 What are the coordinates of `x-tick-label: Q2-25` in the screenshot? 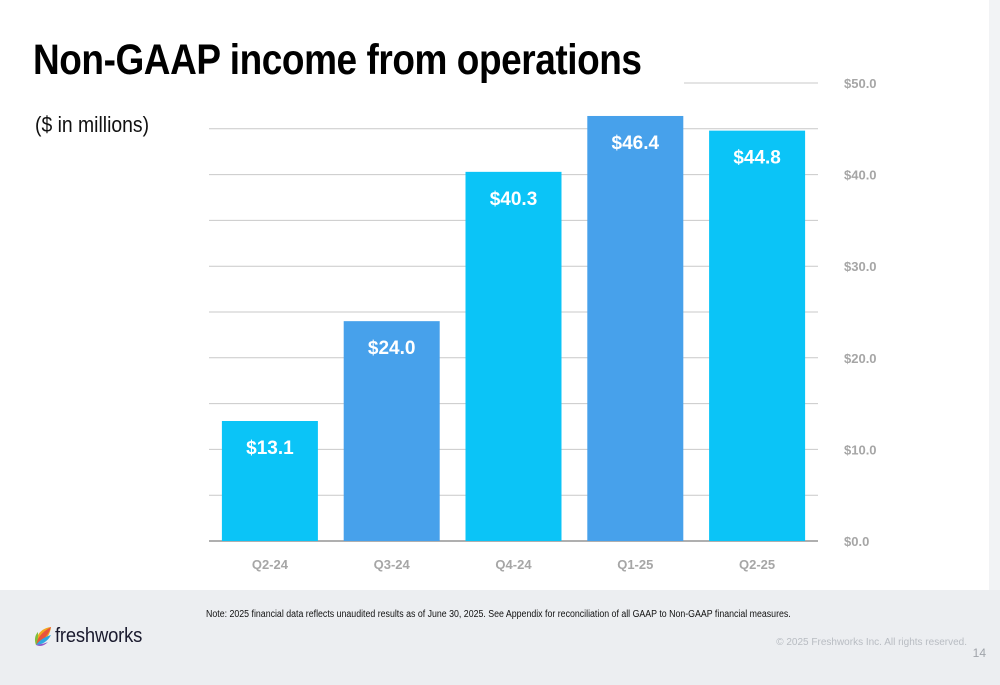 It's located at (757, 564).